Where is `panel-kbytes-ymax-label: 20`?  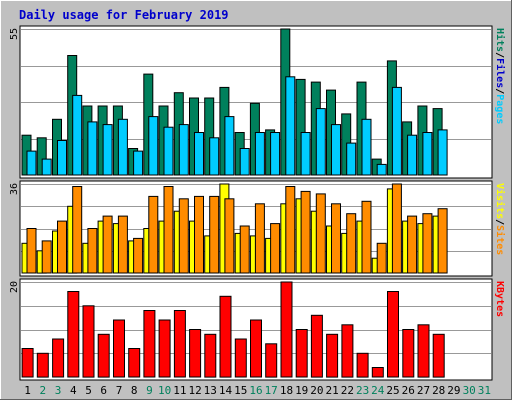
panel-kbytes-ymax-label: 20 is located at coordinates (14, 287).